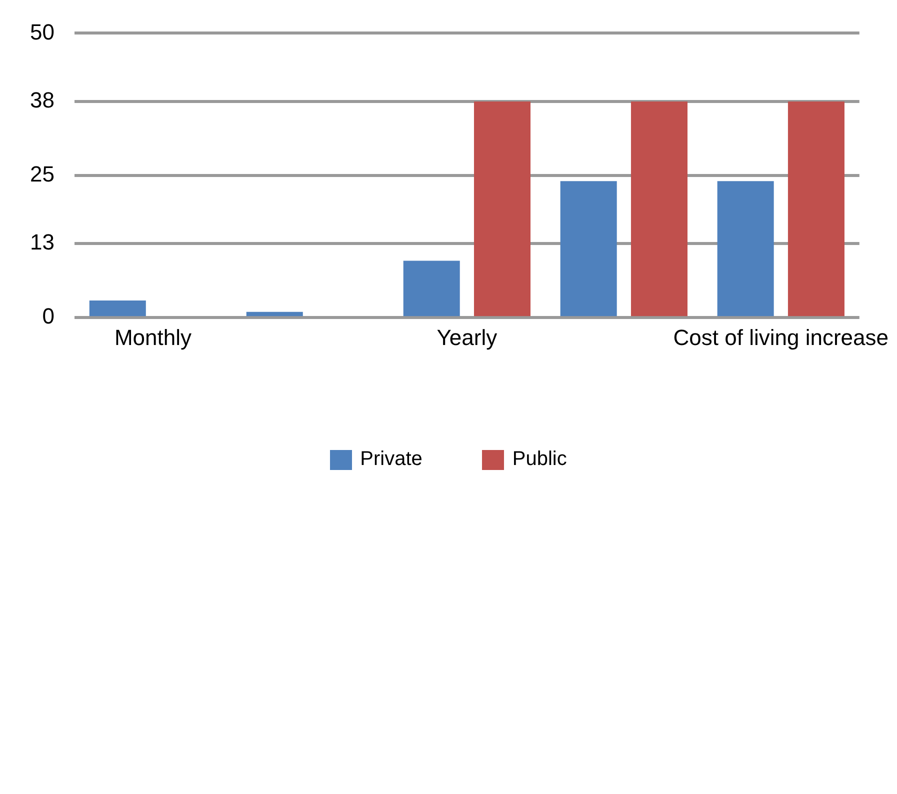 Image resolution: width=897 pixels, height=794 pixels. What do you see at coordinates (42, 100) in the screenshot?
I see `y-tick-label: 38` at bounding box center [42, 100].